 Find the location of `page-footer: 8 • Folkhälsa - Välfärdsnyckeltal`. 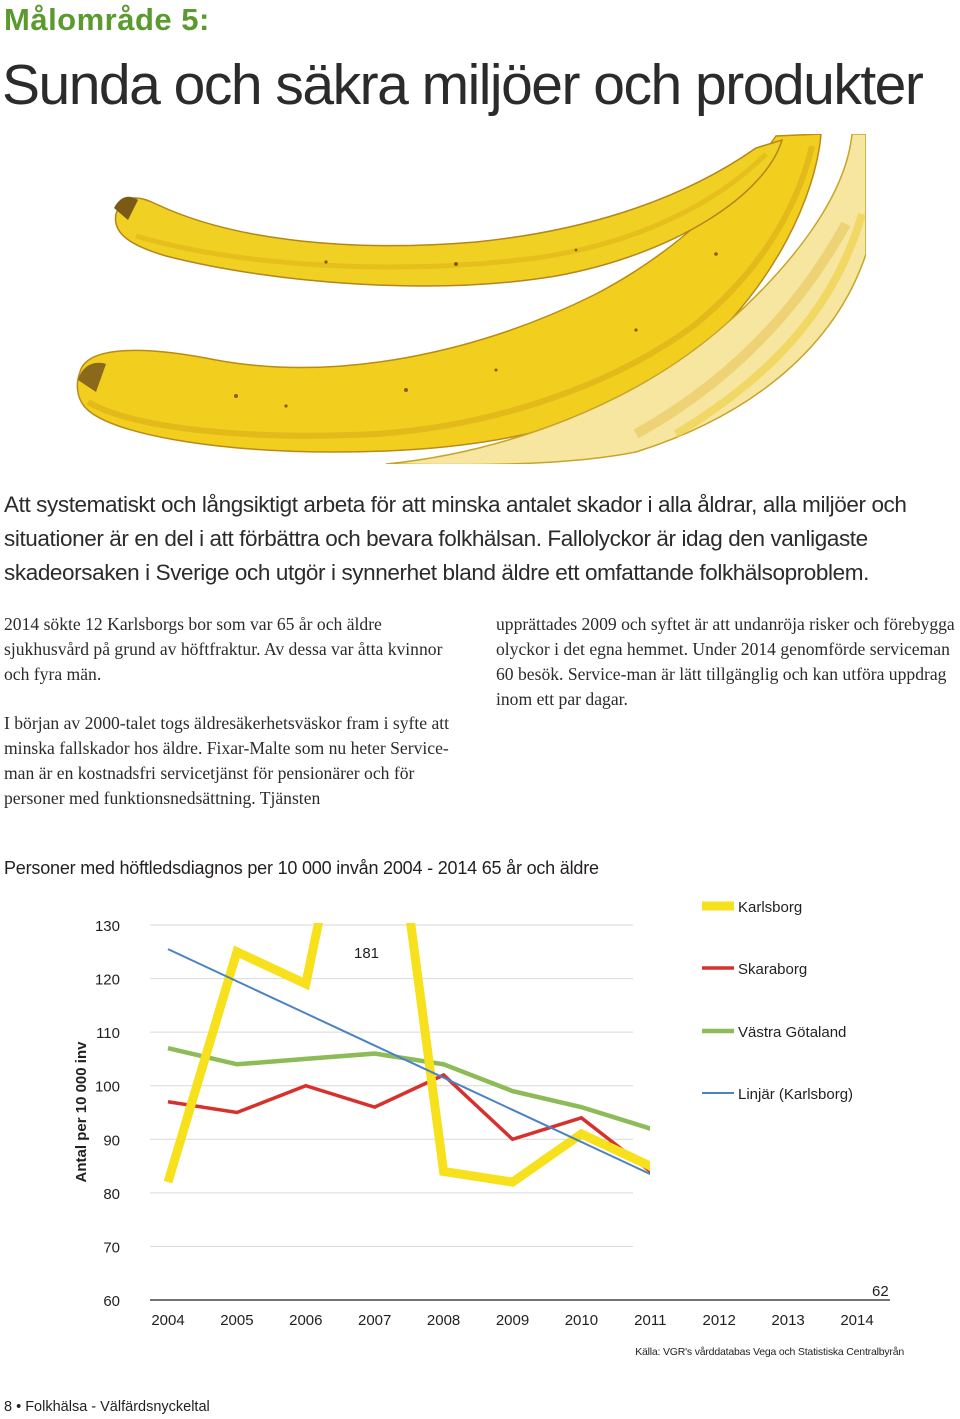

page-footer: 8 • Folkhälsa - Välfärdsnyckeltal is located at coordinates (107, 1407).